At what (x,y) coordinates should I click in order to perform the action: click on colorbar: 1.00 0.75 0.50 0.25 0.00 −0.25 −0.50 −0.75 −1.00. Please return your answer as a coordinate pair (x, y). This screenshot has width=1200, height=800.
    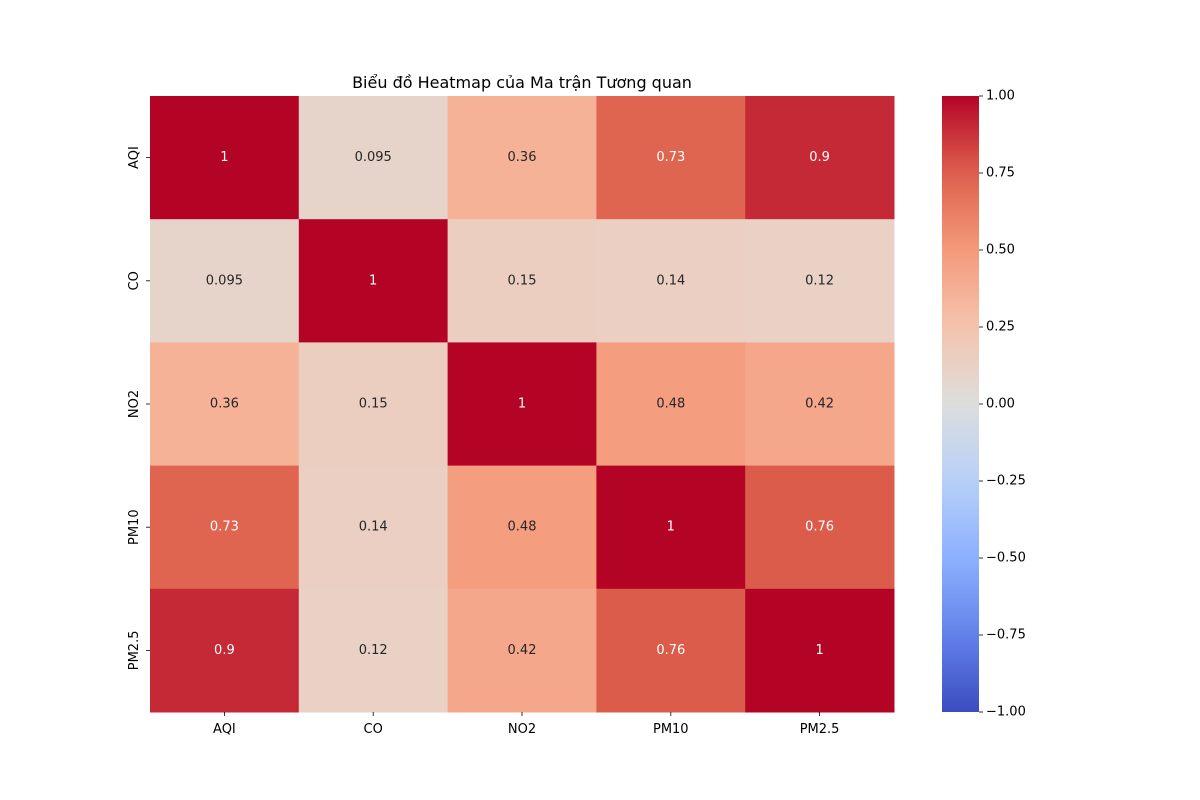
    Looking at the image, I should click on (984, 404).